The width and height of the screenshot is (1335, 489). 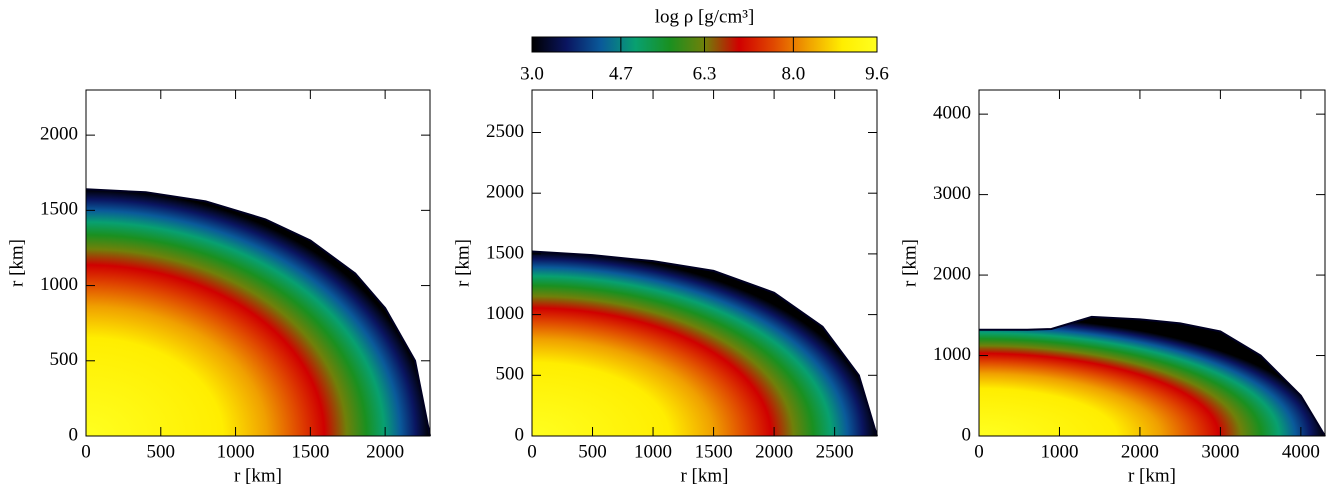 I want to click on colorbar-tick-label: 6.3, so click(x=705, y=73).